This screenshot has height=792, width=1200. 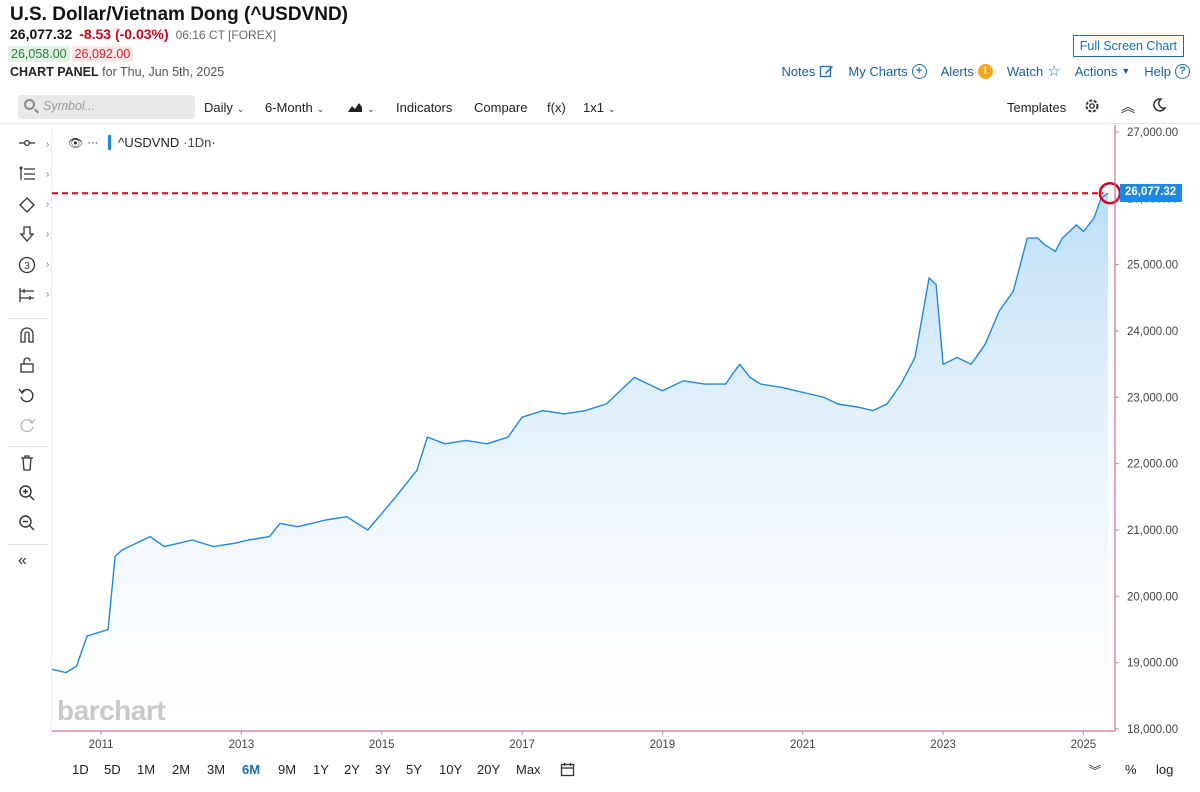 What do you see at coordinates (22, 560) in the screenshot?
I see `collapse-left-icon: «` at bounding box center [22, 560].